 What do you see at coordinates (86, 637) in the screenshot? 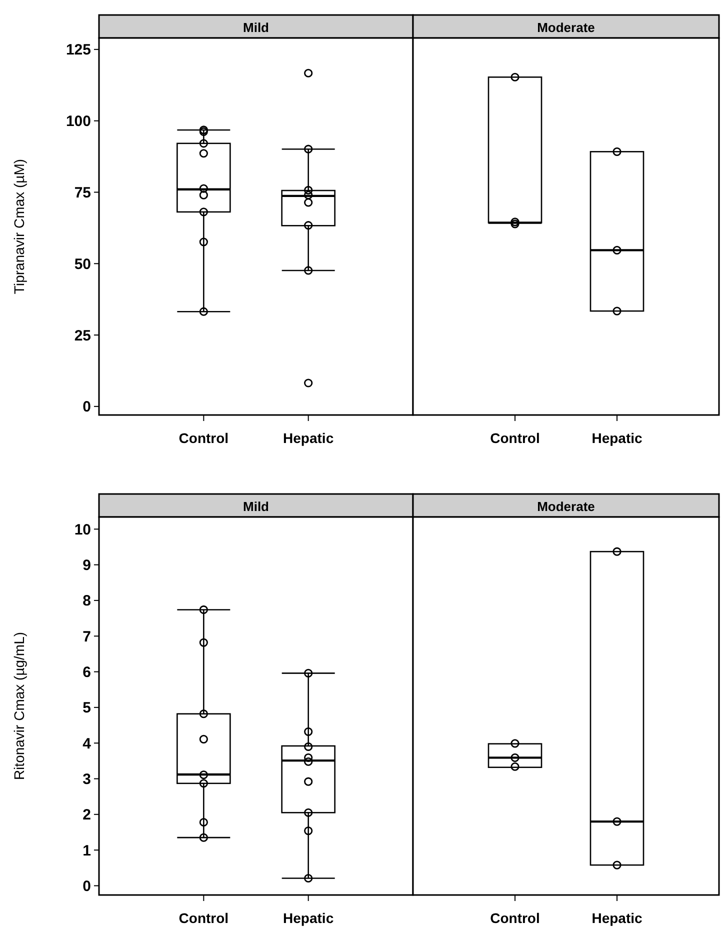
I see `y-tick-label: 7` at bounding box center [86, 637].